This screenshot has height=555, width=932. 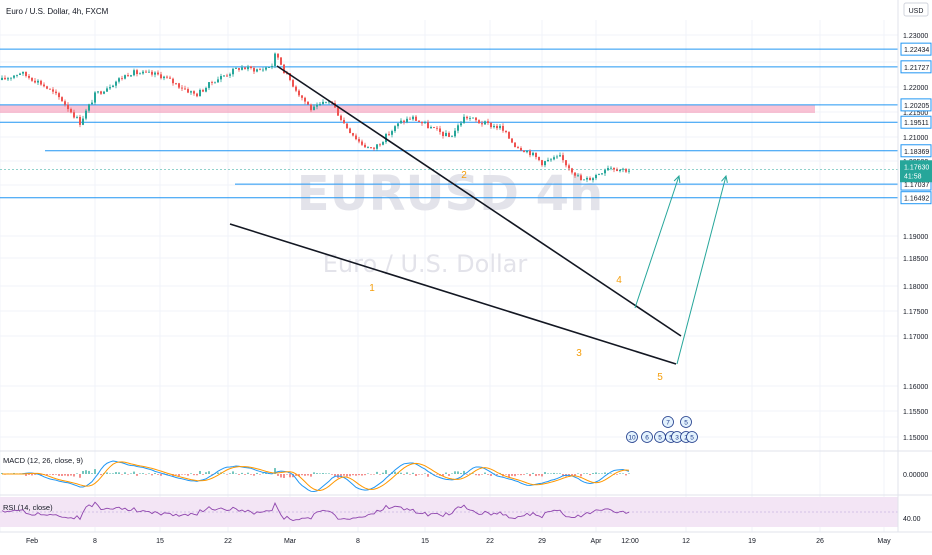 I want to click on time-tick: 12:00, so click(x=630, y=541).